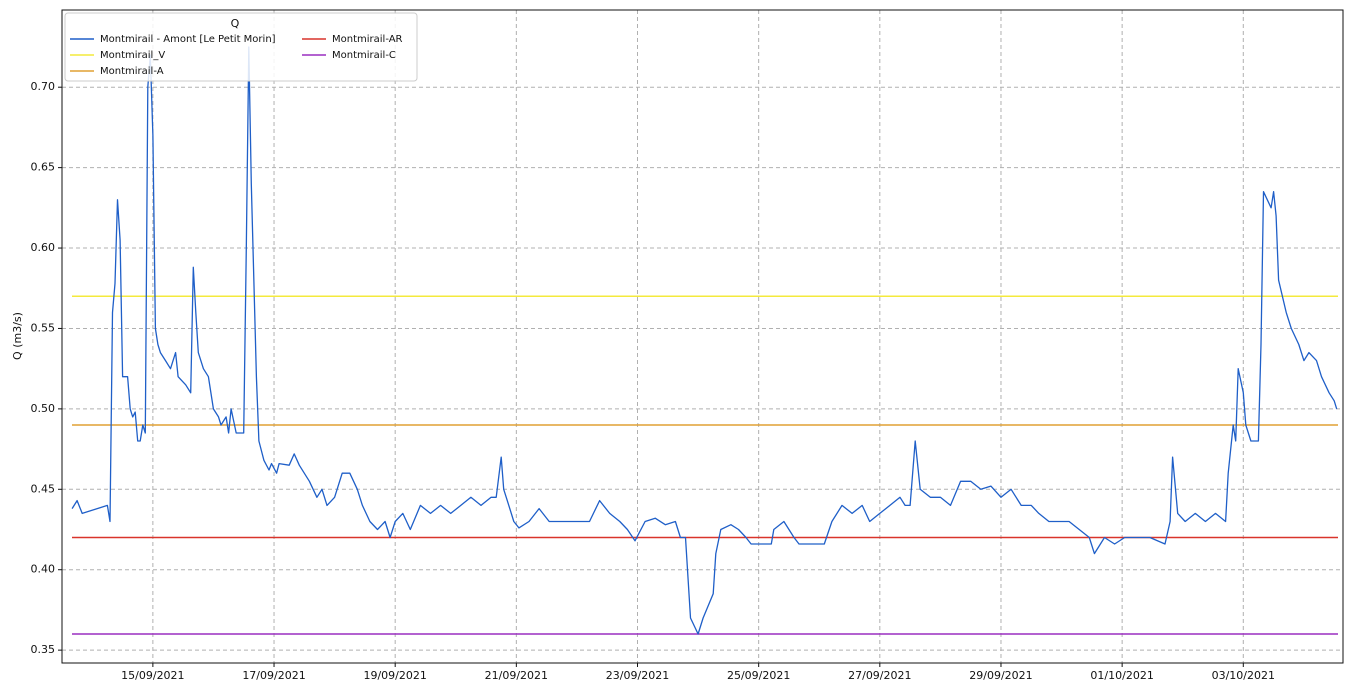 This screenshot has width=1345, height=684. Describe the element at coordinates (1243, 675) in the screenshot. I see `x-tick-label: 03/10/2021` at that location.